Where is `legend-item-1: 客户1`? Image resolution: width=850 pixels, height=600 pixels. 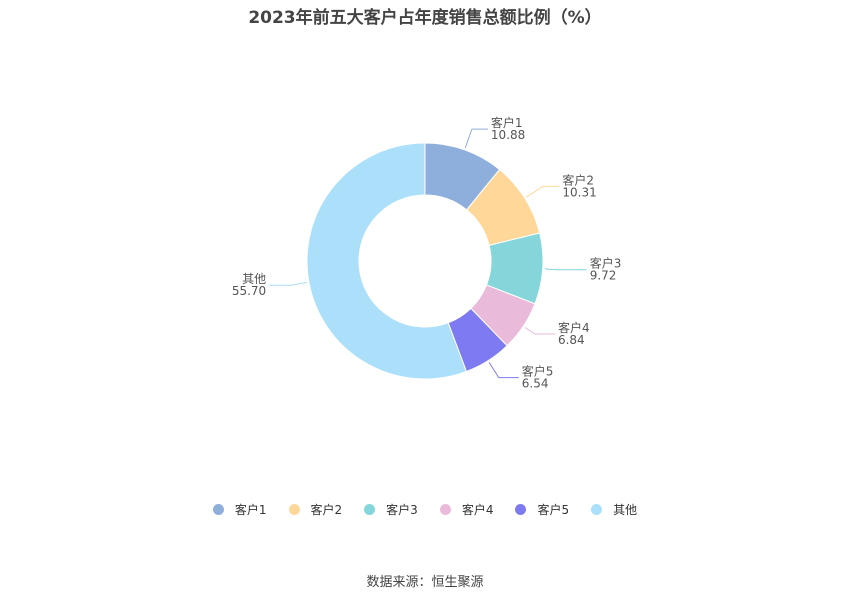
legend-item-1: 客户1 is located at coordinates (239, 509).